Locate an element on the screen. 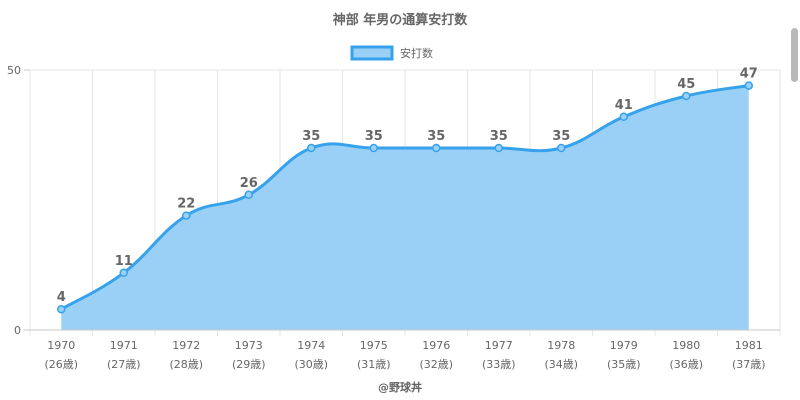 This screenshot has height=400, width=800. x-tick-age-label: (34歳) is located at coordinates (561, 364).